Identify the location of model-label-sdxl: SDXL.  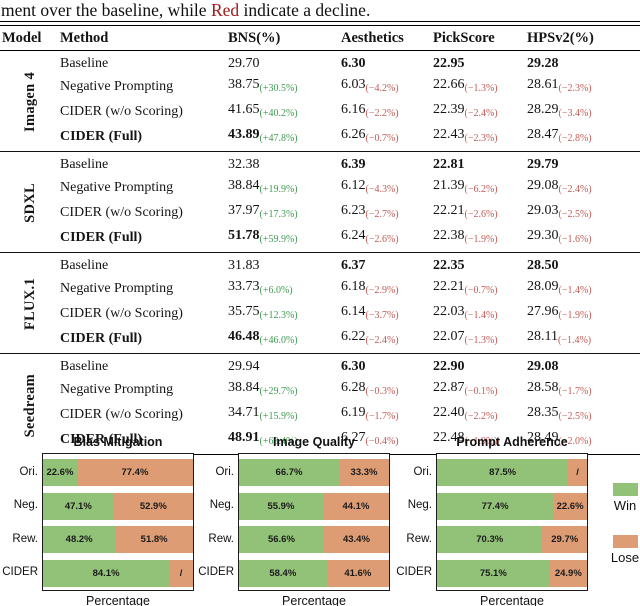
(29, 203).